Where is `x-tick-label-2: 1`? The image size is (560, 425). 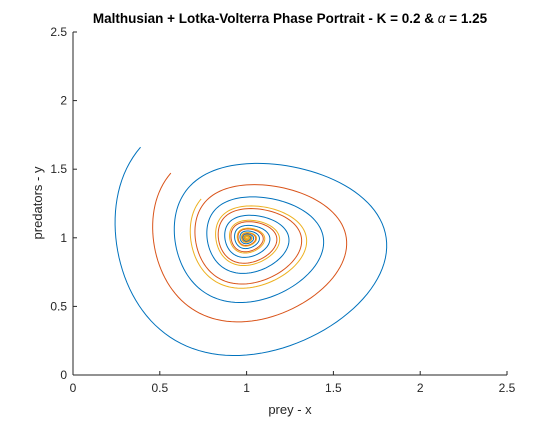 x-tick-label-2: 1 is located at coordinates (246, 388).